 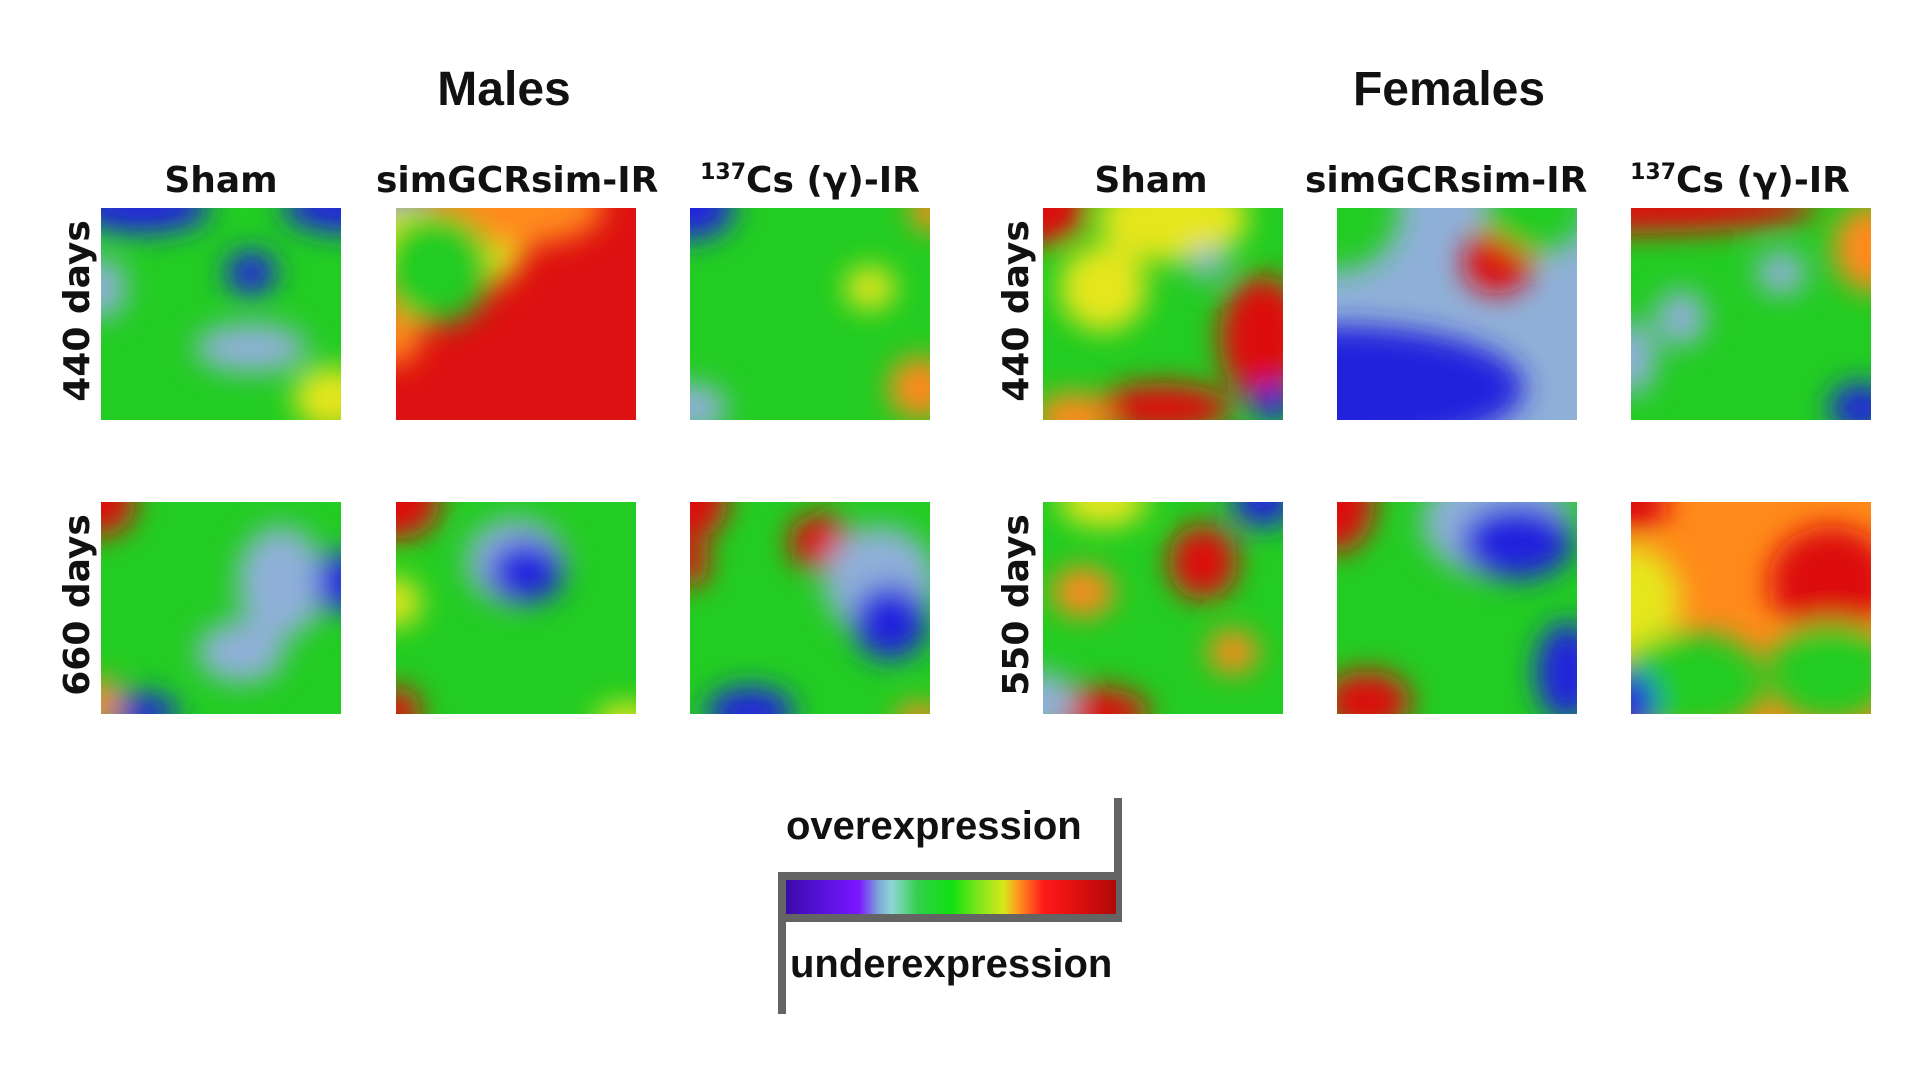 I want to click on heatmap-females-440-sham, so click(x=1163, y=314).